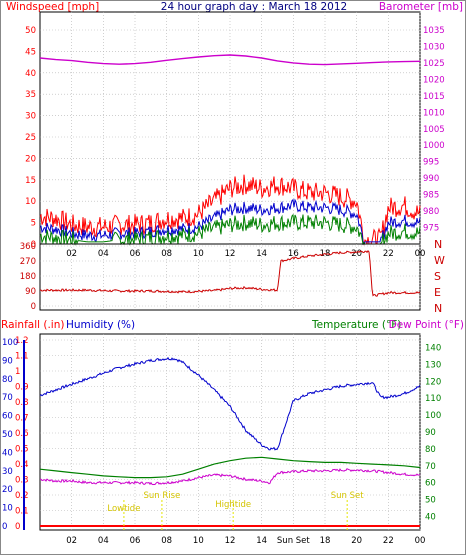  I want to click on temperature-tick-label: 130, so click(433, 365).